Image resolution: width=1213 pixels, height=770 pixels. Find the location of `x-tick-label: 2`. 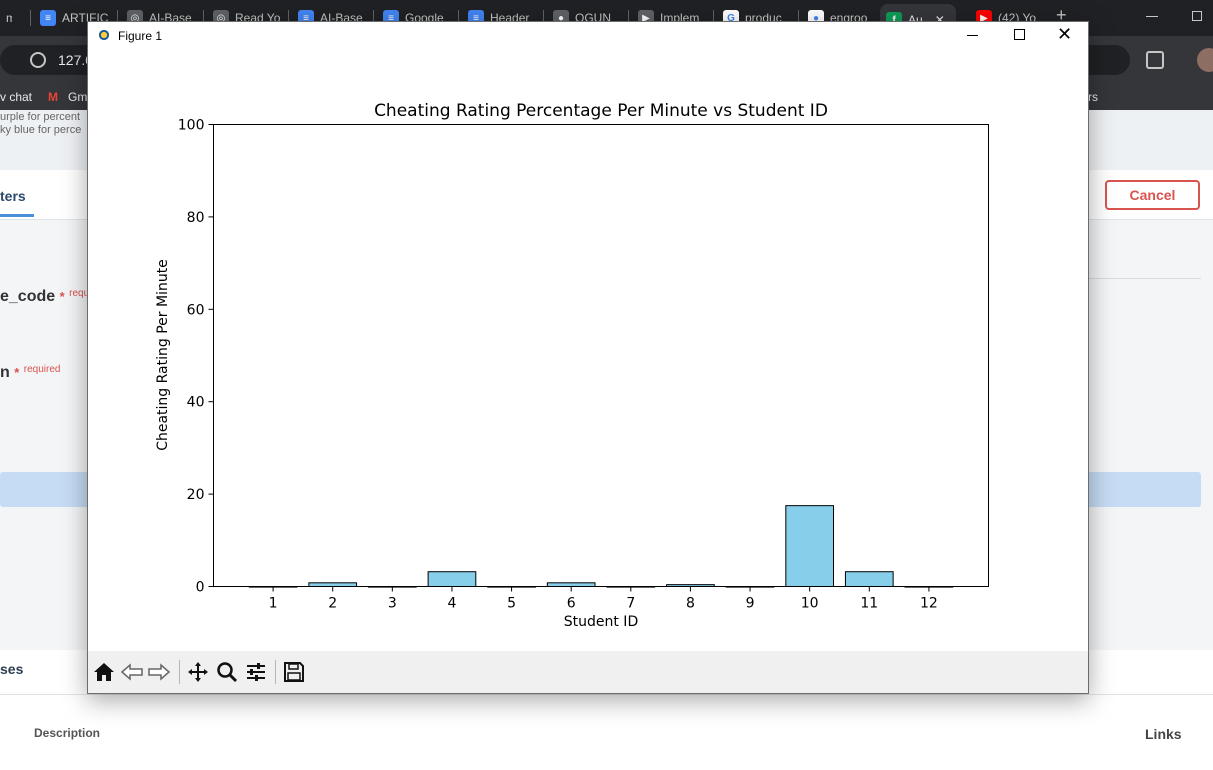

x-tick-label: 2 is located at coordinates (332, 604).